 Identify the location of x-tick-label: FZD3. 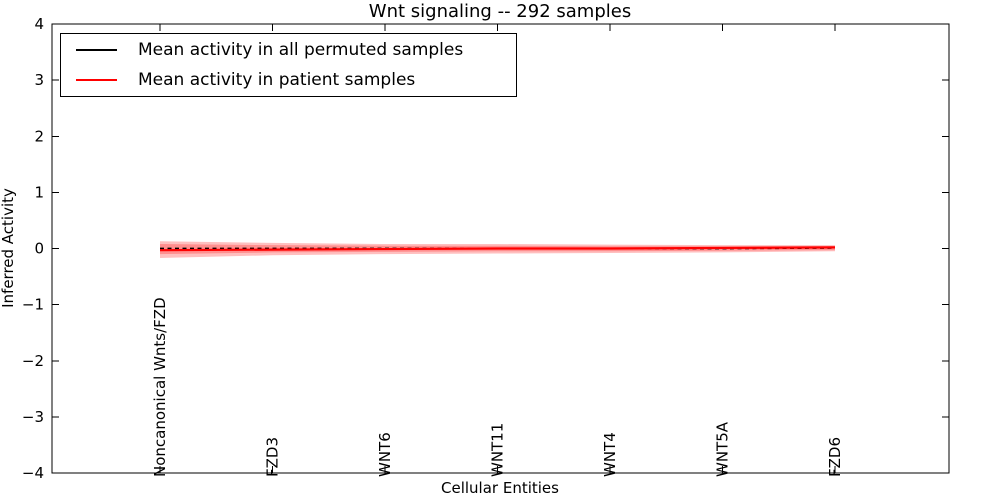
(273, 457).